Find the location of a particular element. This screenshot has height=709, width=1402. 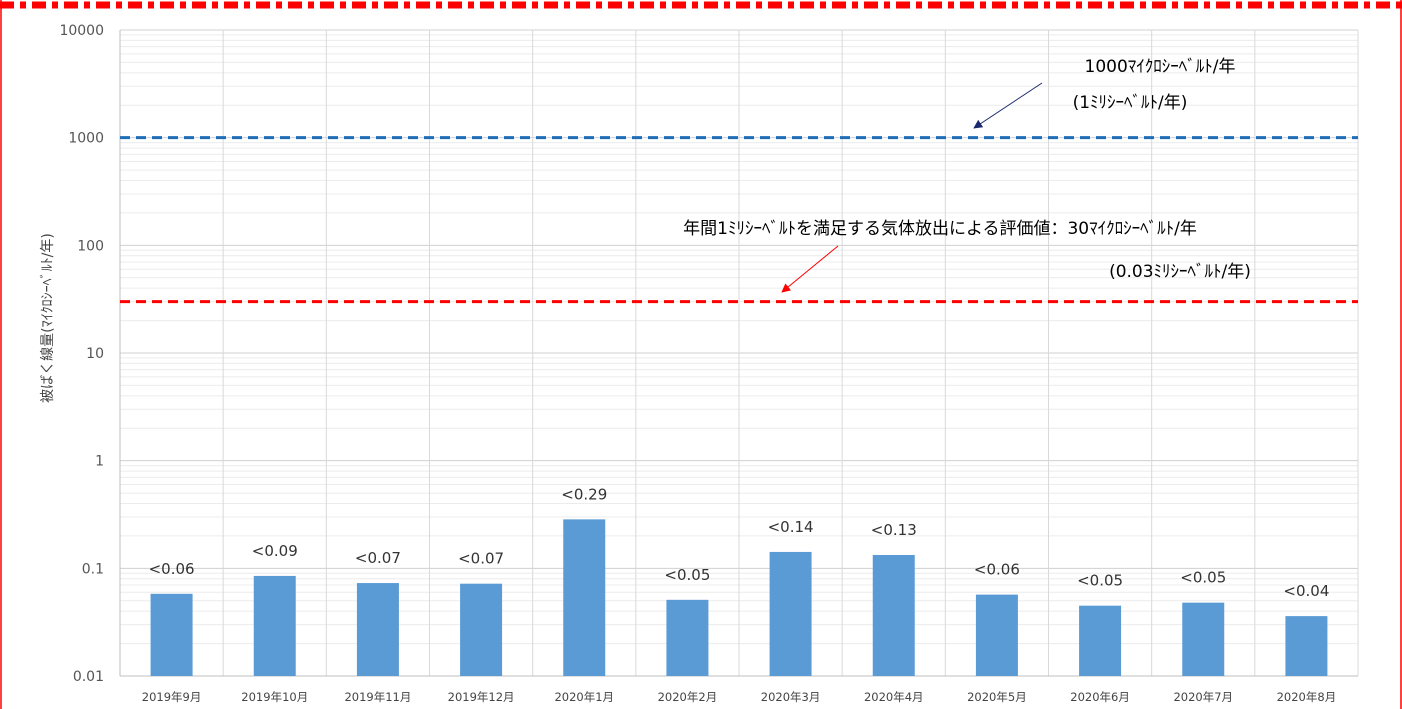

data-label: <0.13 is located at coordinates (894, 530).